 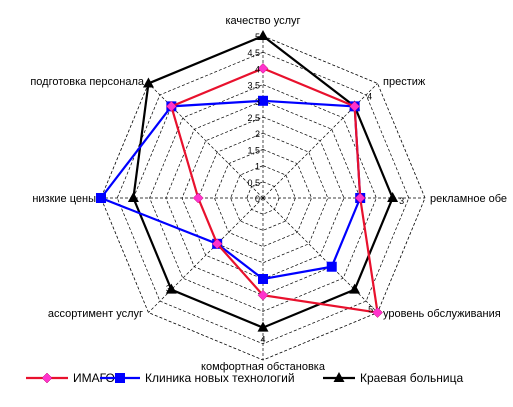 I want to click on data-label: 5, so click(x=370, y=310).